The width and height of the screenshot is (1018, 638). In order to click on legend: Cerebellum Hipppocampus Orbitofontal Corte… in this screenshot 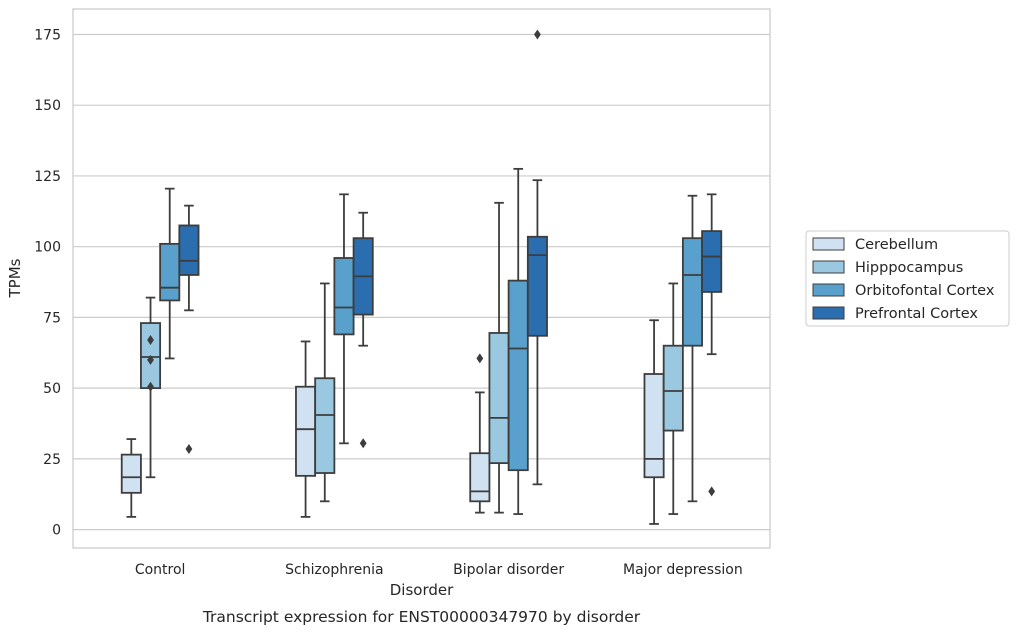, I will do `click(907, 278)`.